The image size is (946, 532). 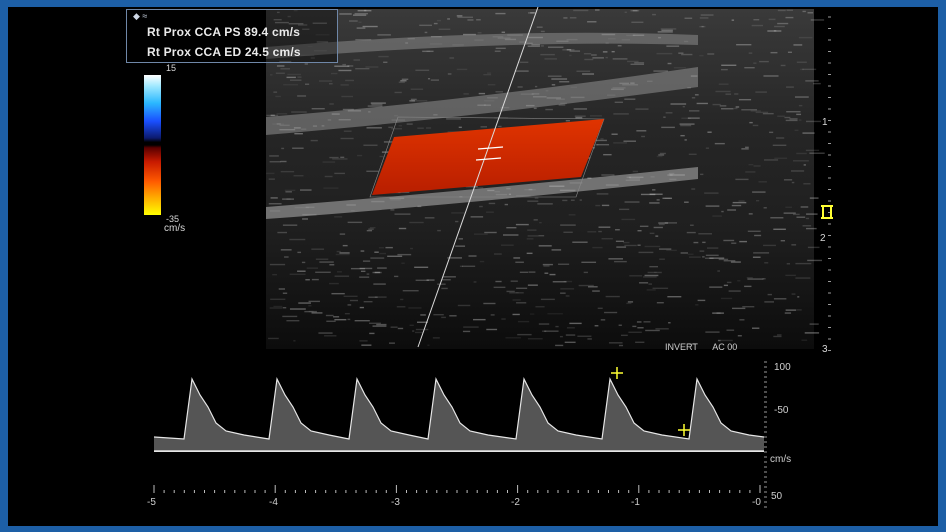 I want to click on color-scale-min: -35, so click(x=173, y=219).